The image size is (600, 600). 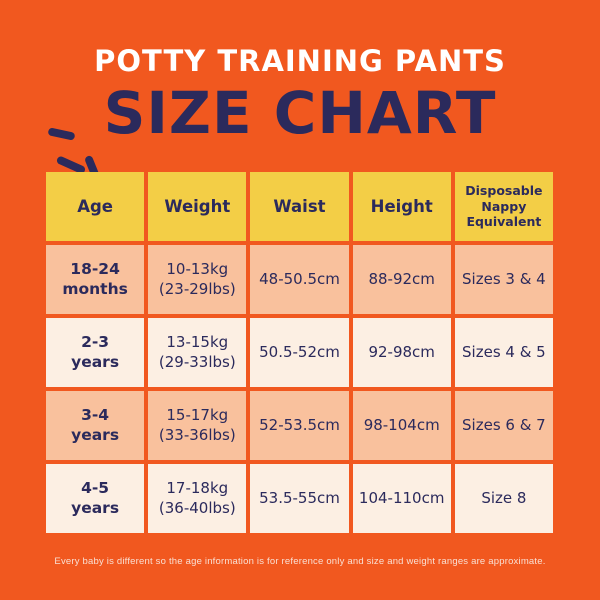 I want to click on height-cell: 104-110cm, so click(x=401, y=498).